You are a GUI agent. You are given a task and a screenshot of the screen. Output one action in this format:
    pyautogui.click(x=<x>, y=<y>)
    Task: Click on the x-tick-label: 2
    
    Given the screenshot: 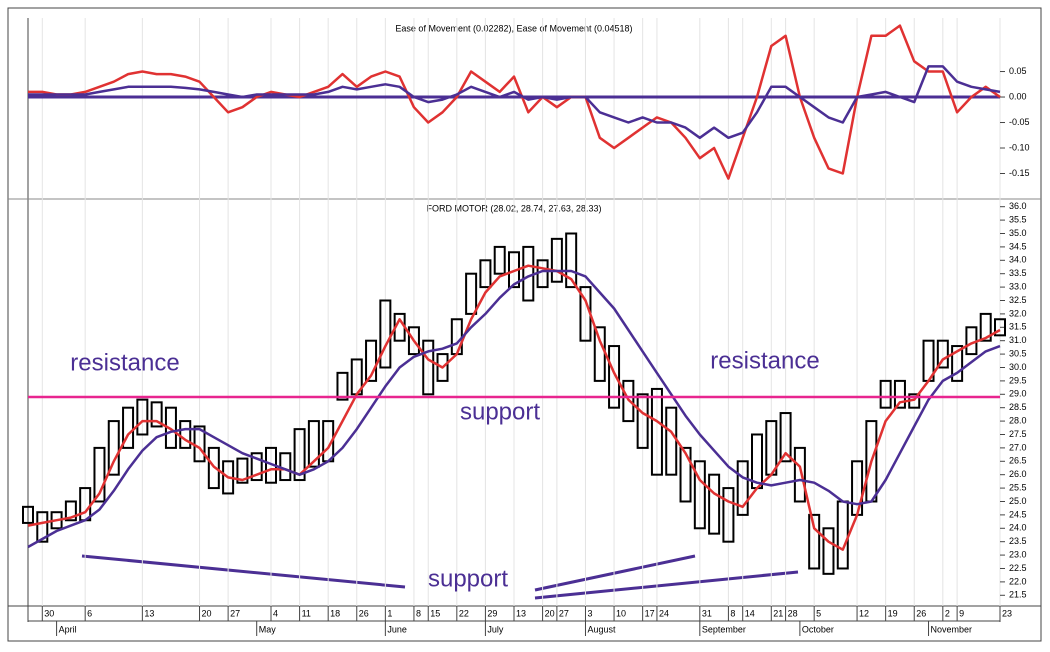 What is the action you would take?
    pyautogui.click(x=947, y=613)
    